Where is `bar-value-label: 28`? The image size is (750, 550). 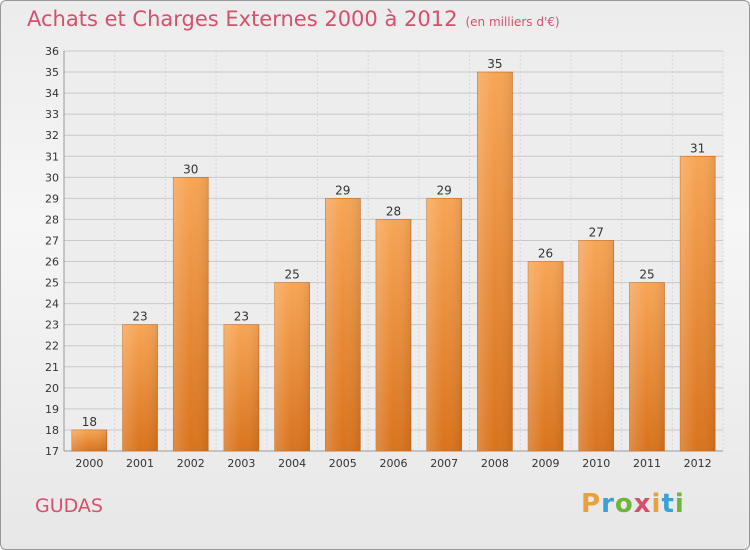
bar-value-label: 28 is located at coordinates (393, 211).